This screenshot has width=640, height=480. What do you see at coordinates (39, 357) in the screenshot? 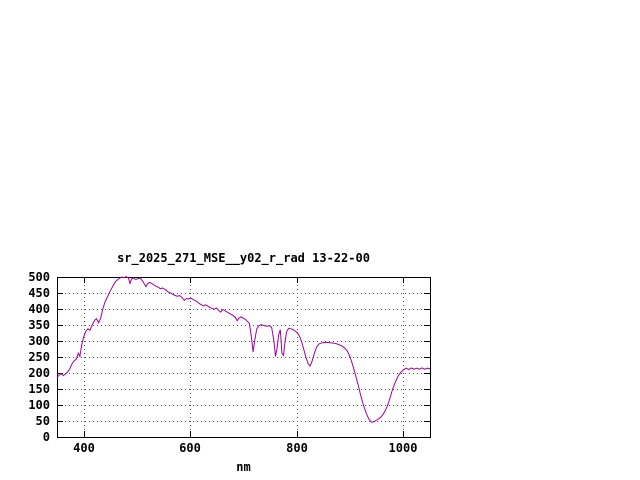
I see `y-tick-label: 250` at bounding box center [39, 357].